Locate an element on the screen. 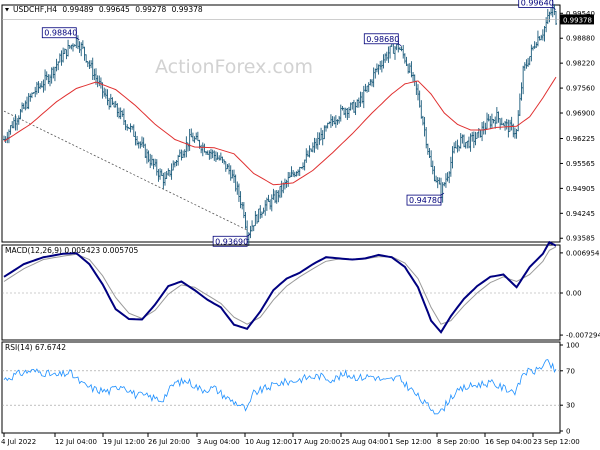  x-tick-label: 16 Sep 04:00 is located at coordinates (508, 442).